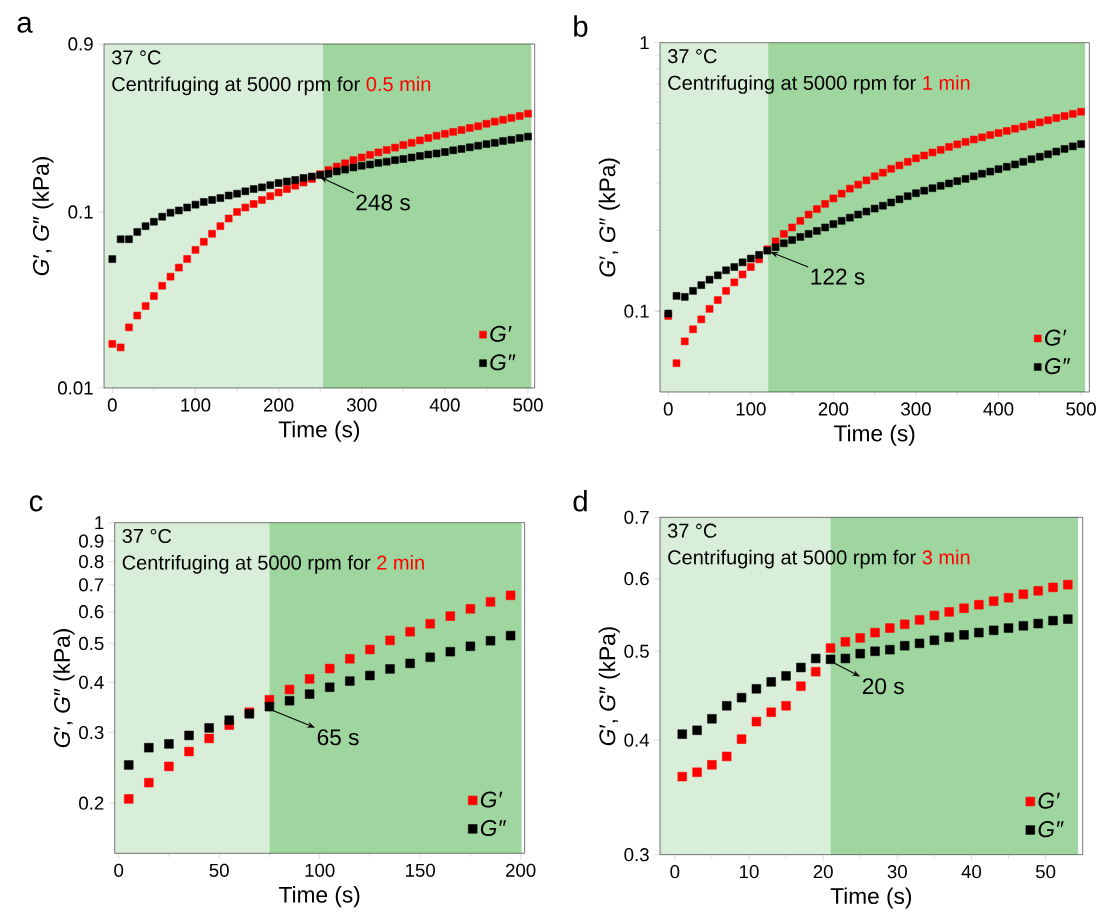 Image resolution: width=1097 pixels, height=920 pixels. What do you see at coordinates (75, 388) in the screenshot?
I see `y-tick-label: 0.01` at bounding box center [75, 388].